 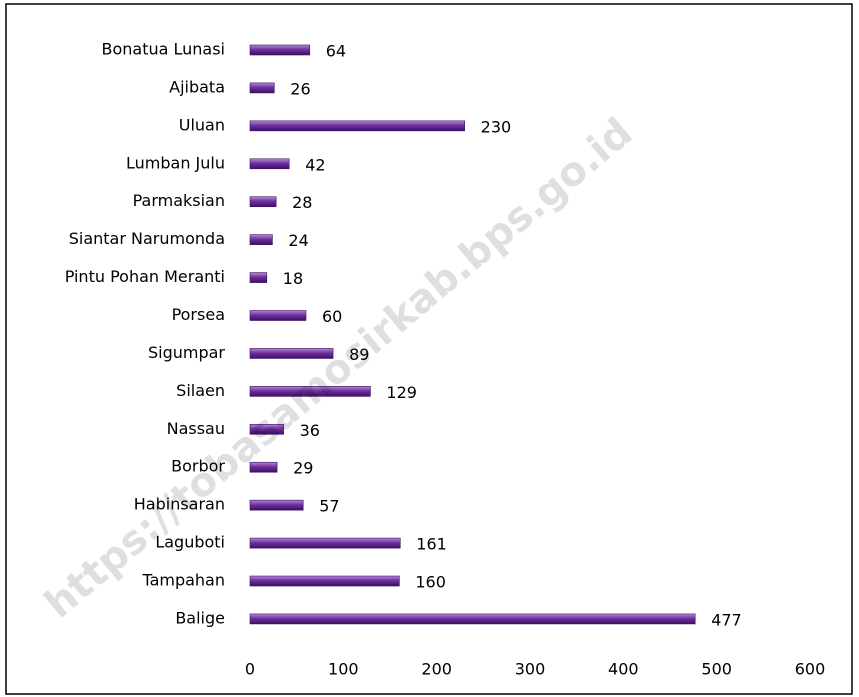 I want to click on y-tick-label: Balige, so click(x=200, y=617).